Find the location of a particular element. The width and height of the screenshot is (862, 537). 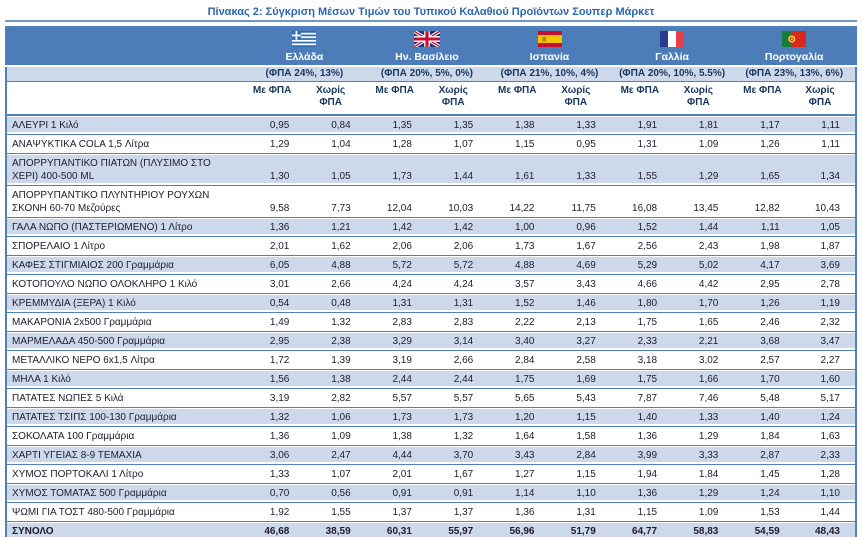

price-value: 5,65 is located at coordinates (519, 398).